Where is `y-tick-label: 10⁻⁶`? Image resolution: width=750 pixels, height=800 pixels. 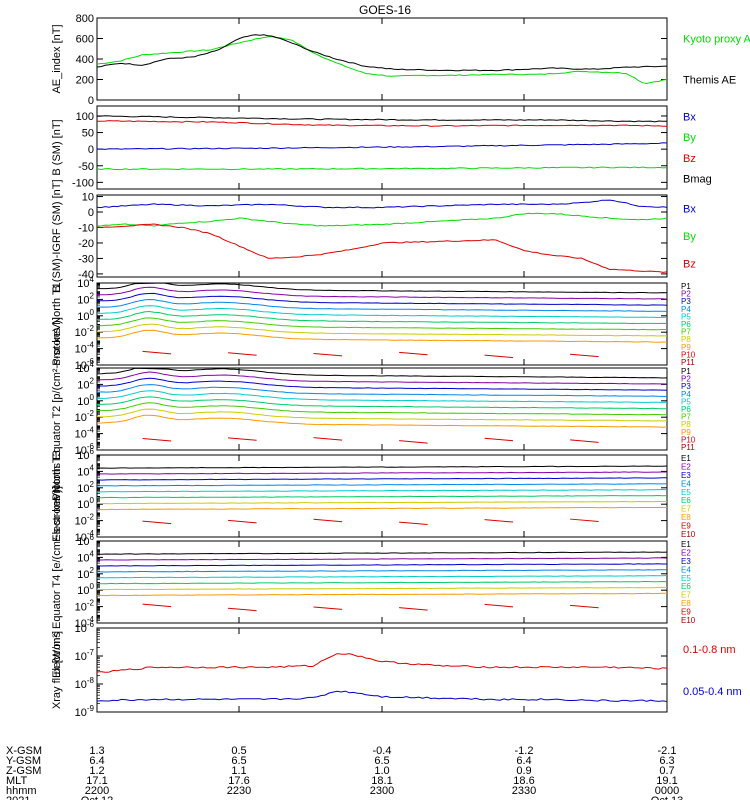
y-tick-label: 10⁻⁶ is located at coordinates (85, 627).